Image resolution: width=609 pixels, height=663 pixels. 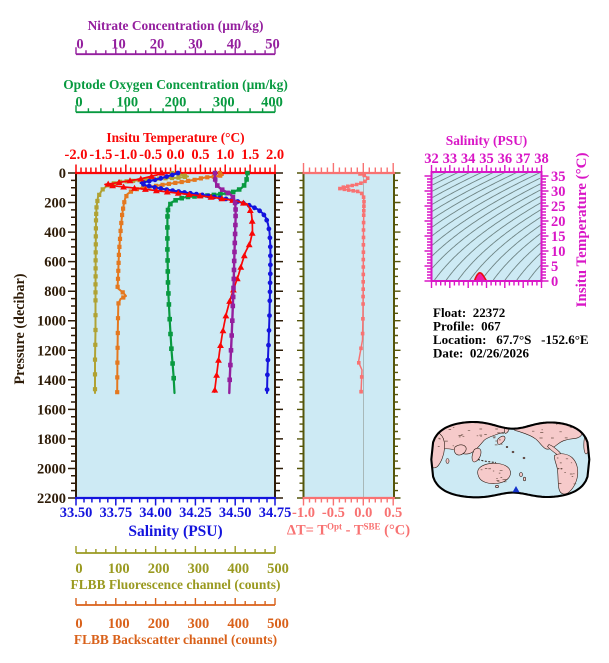 What do you see at coordinates (155, 513) in the screenshot?
I see `svg-text: 34.00` at bounding box center [155, 513].